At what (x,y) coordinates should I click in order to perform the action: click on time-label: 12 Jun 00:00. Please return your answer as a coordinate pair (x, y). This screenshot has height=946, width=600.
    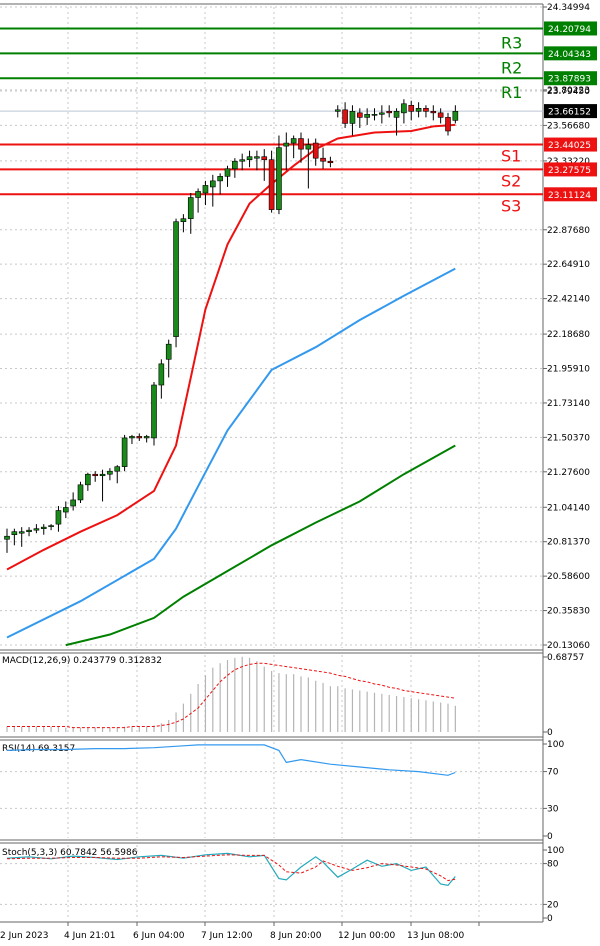
    Looking at the image, I should click on (366, 936).